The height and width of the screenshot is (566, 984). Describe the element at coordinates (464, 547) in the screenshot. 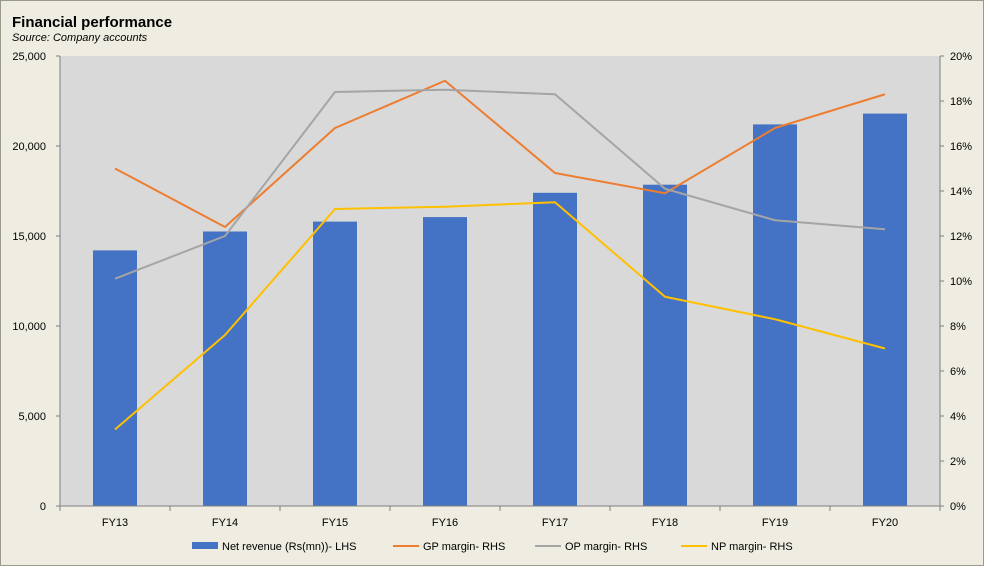

I see `legend-label: GP margin- RHS` at that location.